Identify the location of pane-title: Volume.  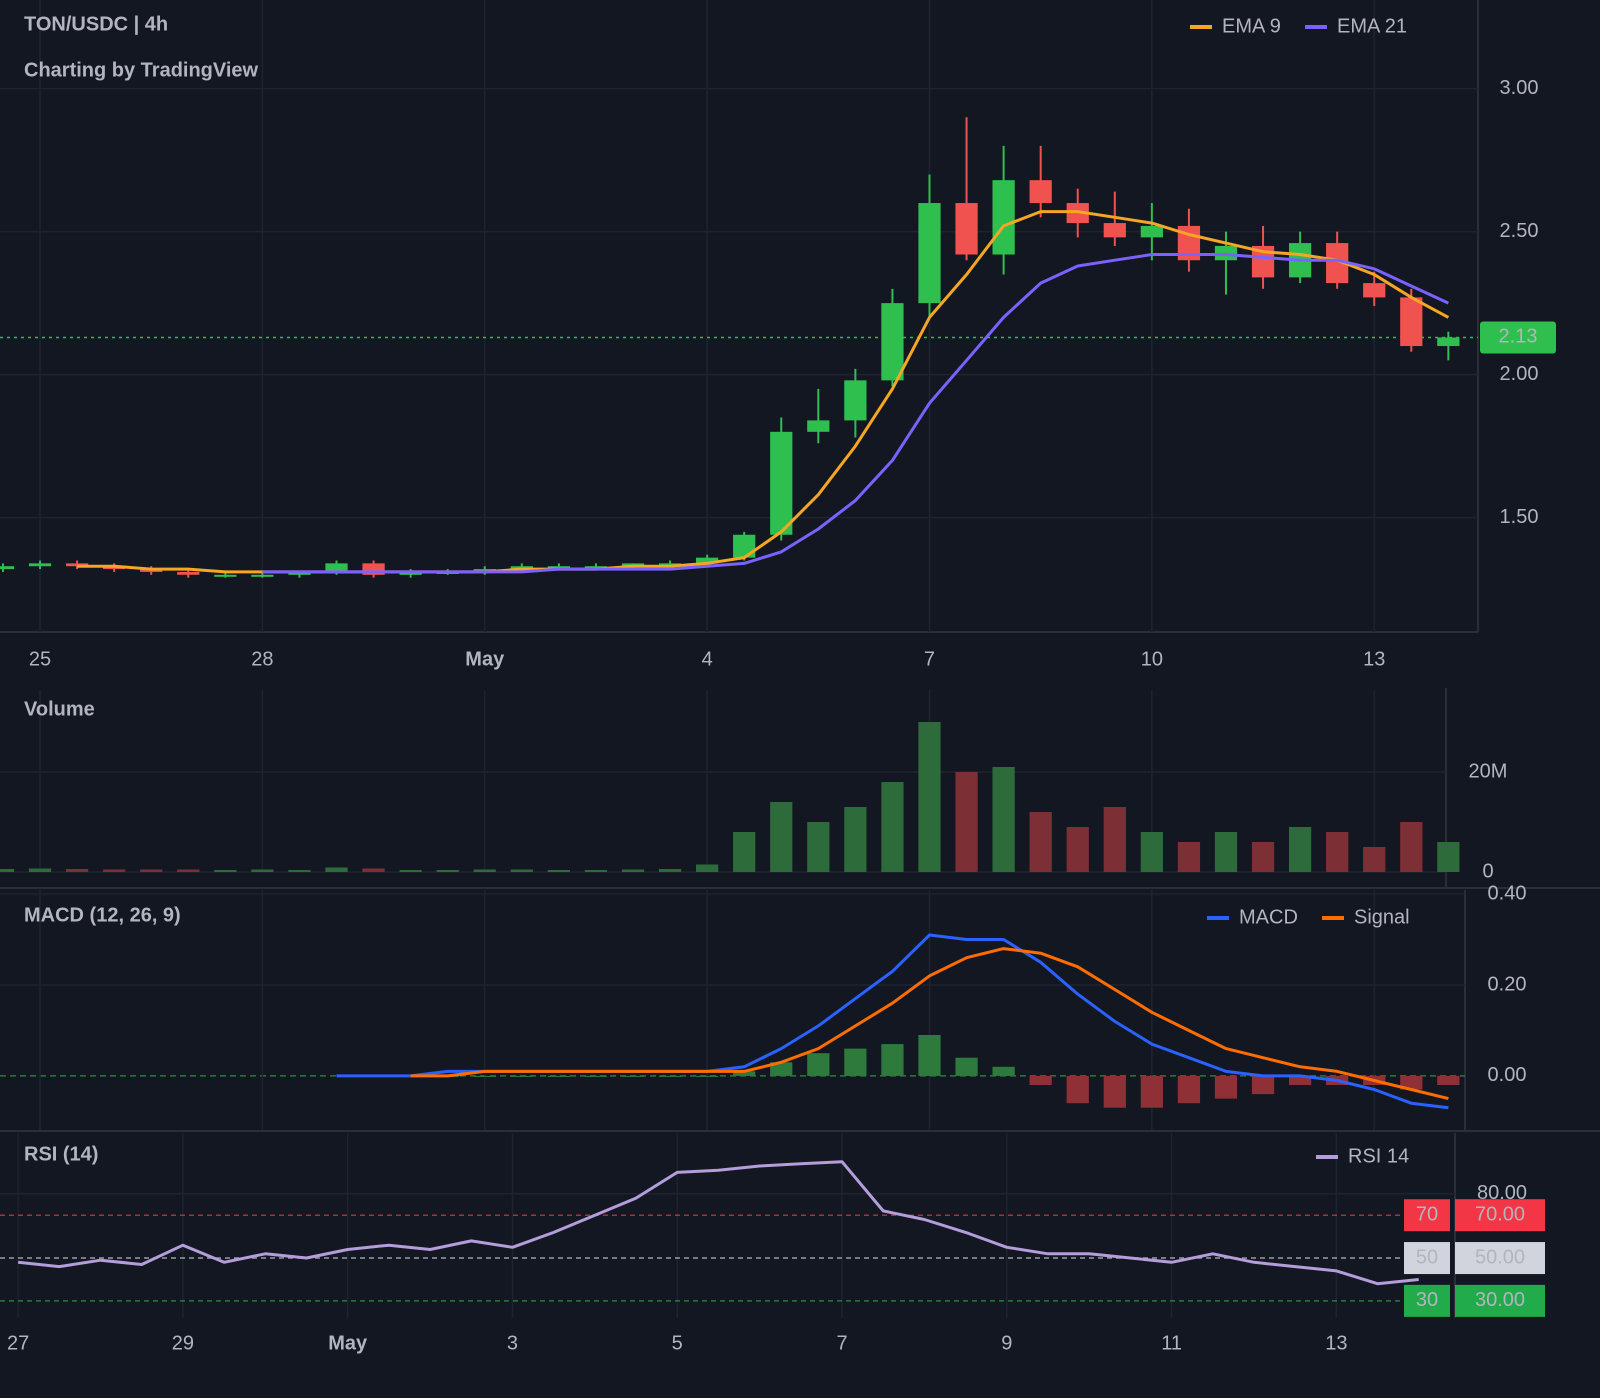
(59, 709).